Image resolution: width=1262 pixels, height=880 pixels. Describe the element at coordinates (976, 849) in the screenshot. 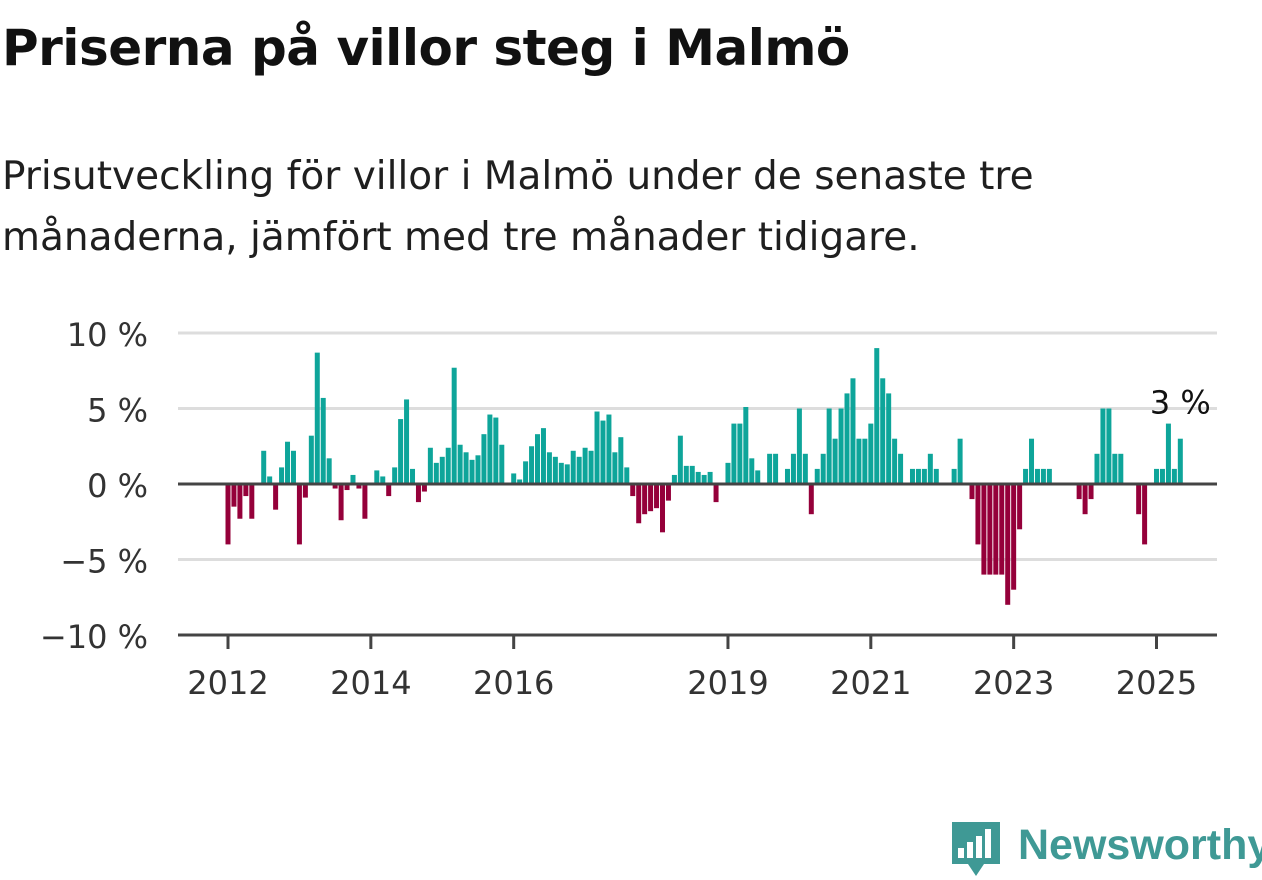

I see `newsworthy-logo-icon` at that location.